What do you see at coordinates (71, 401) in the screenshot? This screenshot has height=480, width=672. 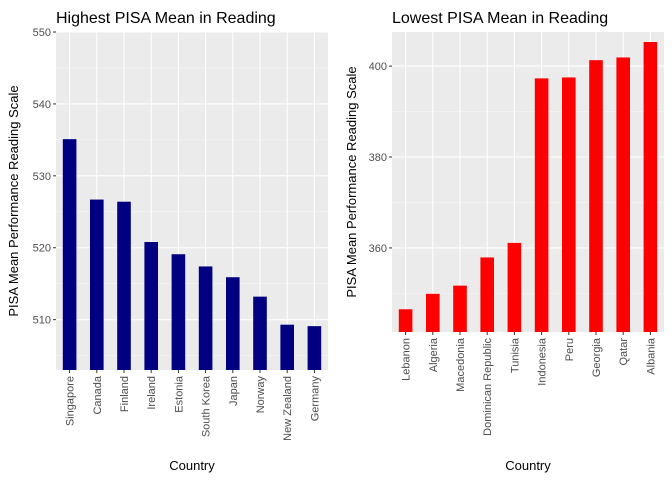 I see `x-tick-label: Singapore` at bounding box center [71, 401].